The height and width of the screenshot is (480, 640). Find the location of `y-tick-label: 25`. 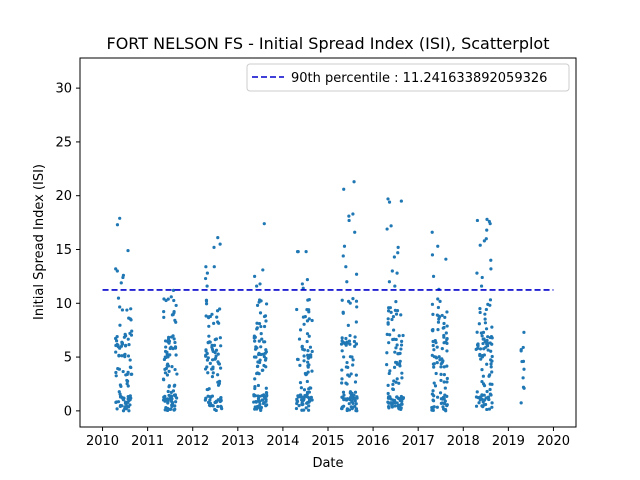

y-tick-label: 25 is located at coordinates (63, 142).